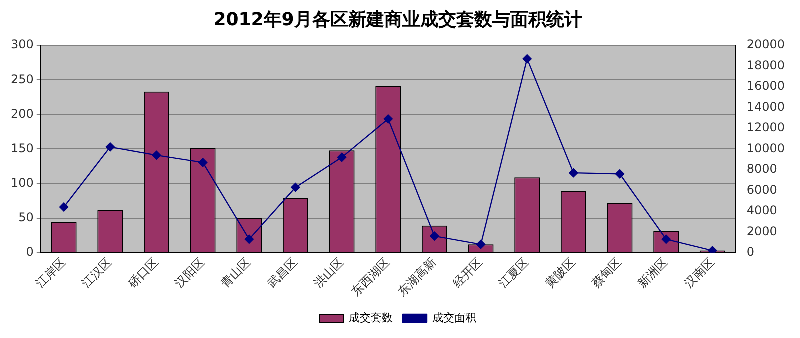  What do you see at coordinates (750, 252) in the screenshot?
I see `y2-tick-label: 0` at bounding box center [750, 252].